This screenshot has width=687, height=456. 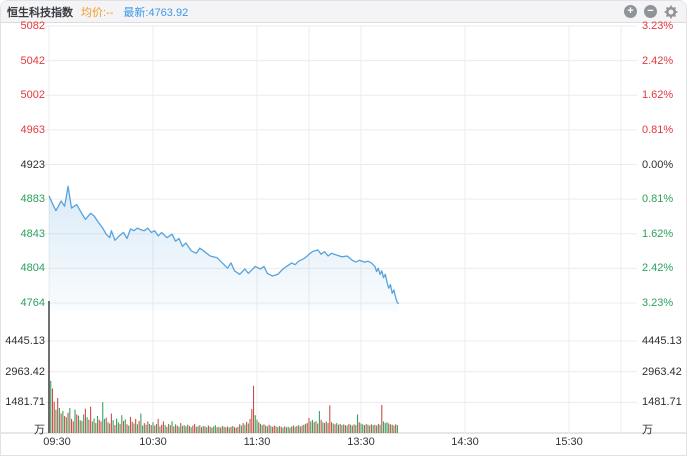 I want to click on settings-gear-icon, so click(x=671, y=12).